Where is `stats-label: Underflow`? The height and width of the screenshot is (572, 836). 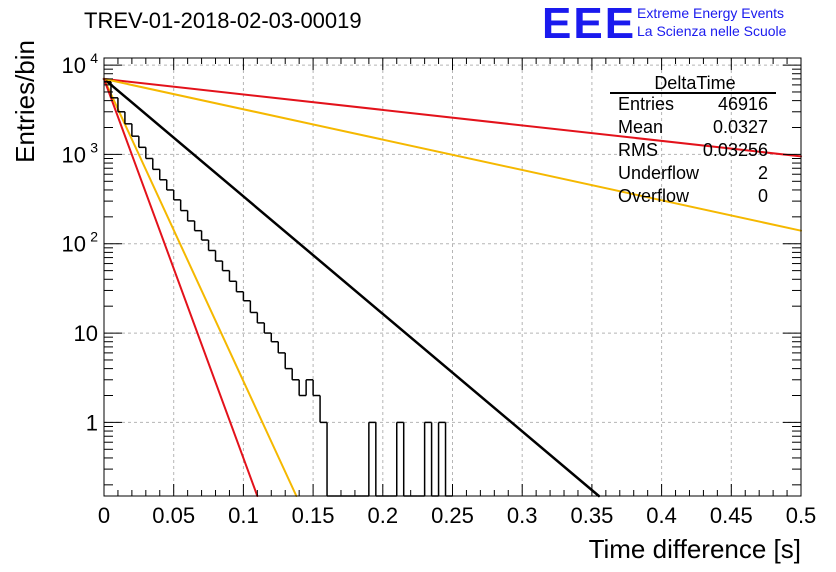
stats-label: Underflow is located at coordinates (659, 173).